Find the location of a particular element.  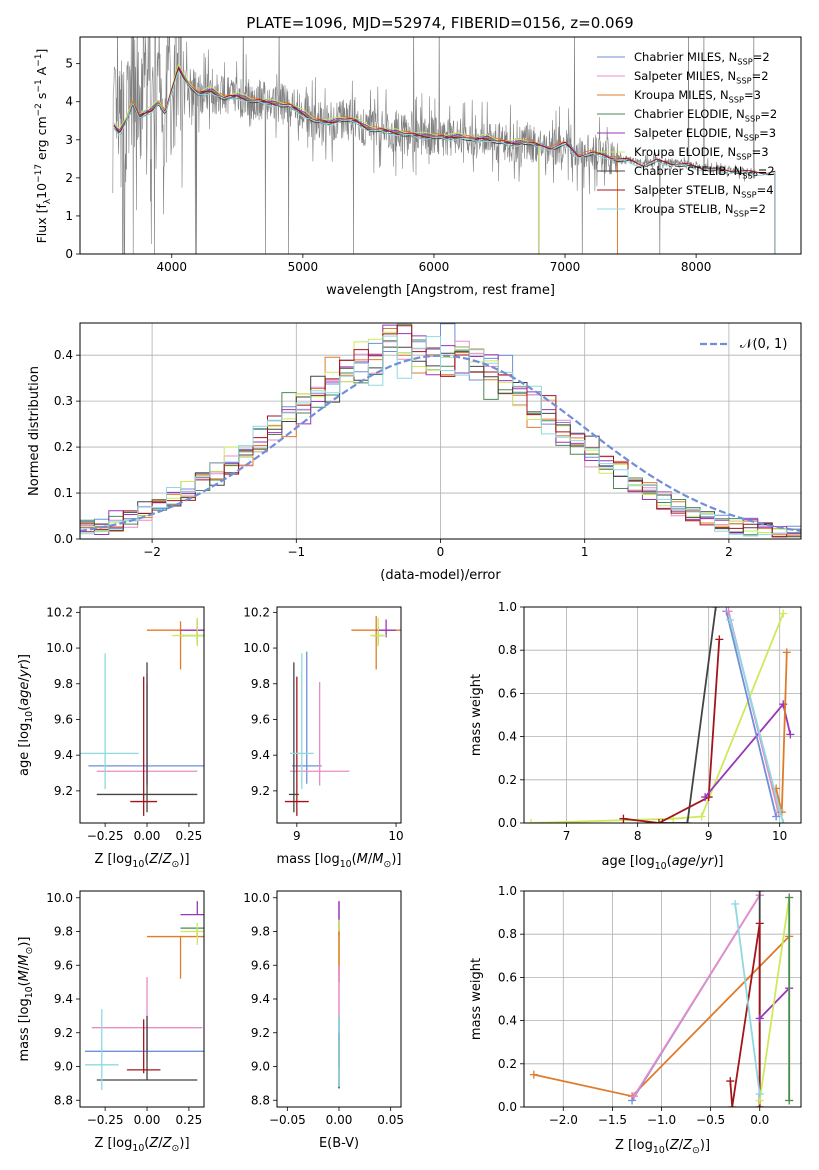

x-tick-label: −0.25 is located at coordinates (105, 1120).